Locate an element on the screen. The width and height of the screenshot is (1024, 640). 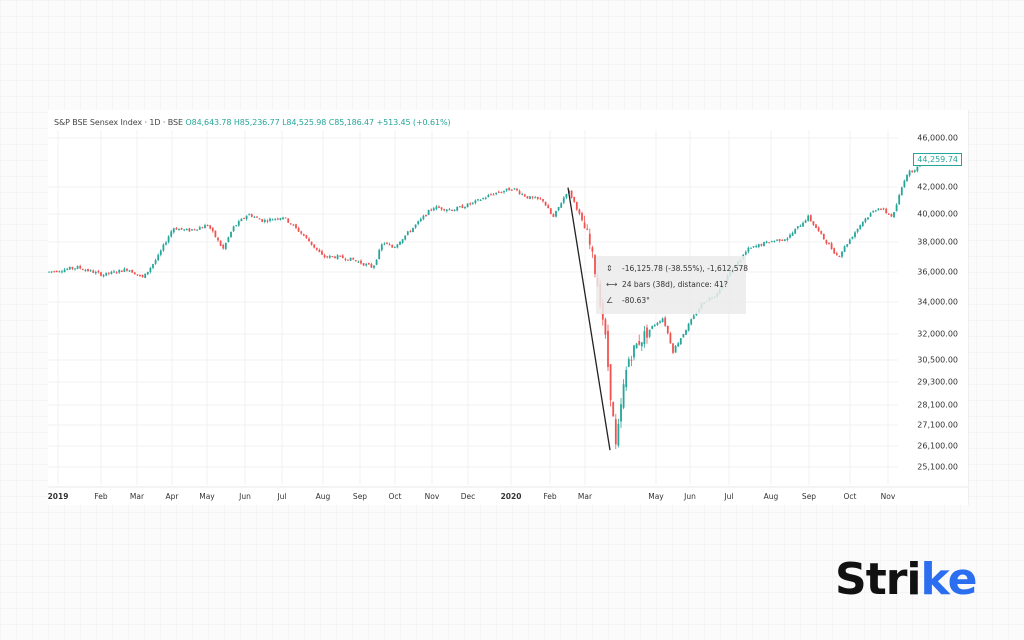
bars-range-text: 24 bars (38d), distance: 41? is located at coordinates (675, 284).